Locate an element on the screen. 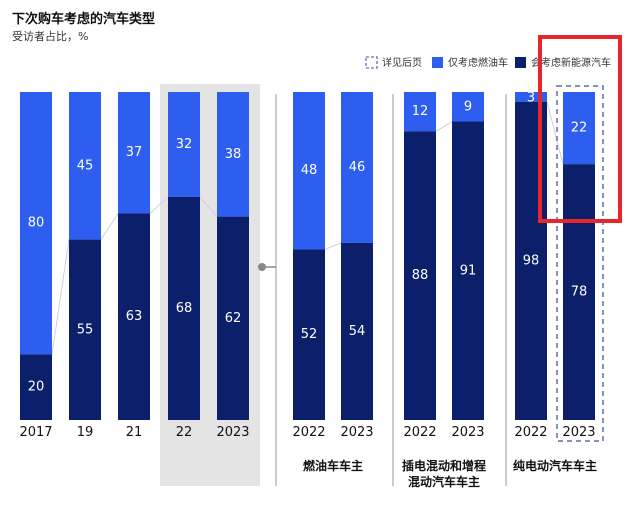  data-label-fuel: 22 is located at coordinates (579, 128).